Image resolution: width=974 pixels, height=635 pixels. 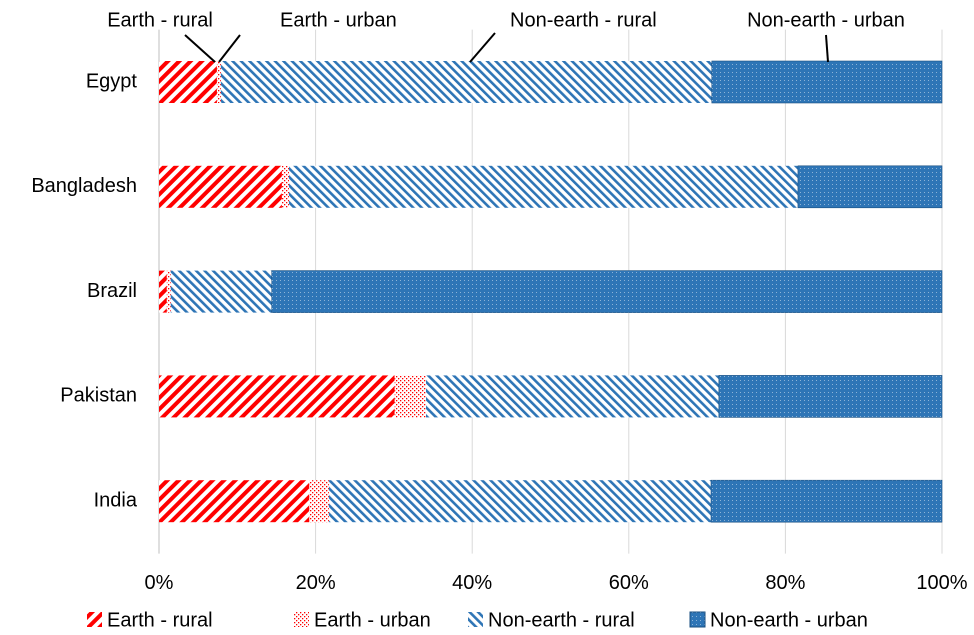 I want to click on y-tick-label: Egypt, so click(x=112, y=81).